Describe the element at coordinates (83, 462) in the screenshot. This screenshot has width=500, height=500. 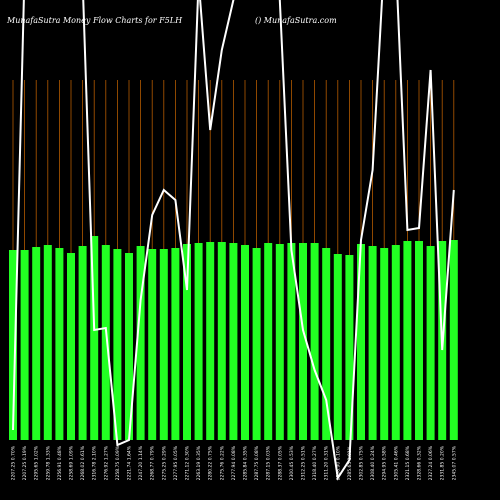
I see `x-tick-label: 2268.02 0.61%` at that location.